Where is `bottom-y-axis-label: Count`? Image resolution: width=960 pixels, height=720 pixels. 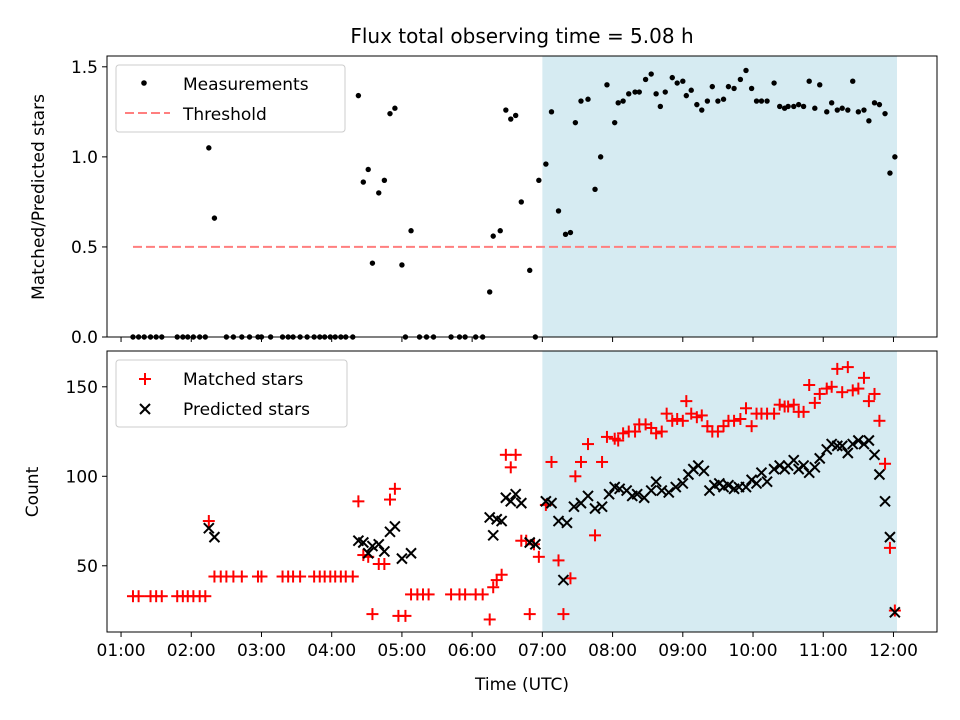 bottom-y-axis-label: Count is located at coordinates (33, 491).